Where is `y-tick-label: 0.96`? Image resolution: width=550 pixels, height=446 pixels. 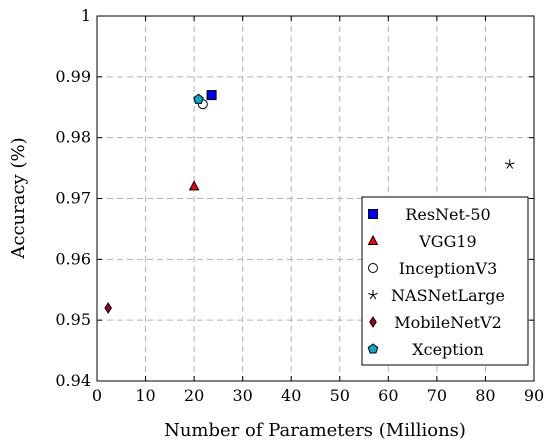
y-tick-label: 0.96 is located at coordinates (73, 258).